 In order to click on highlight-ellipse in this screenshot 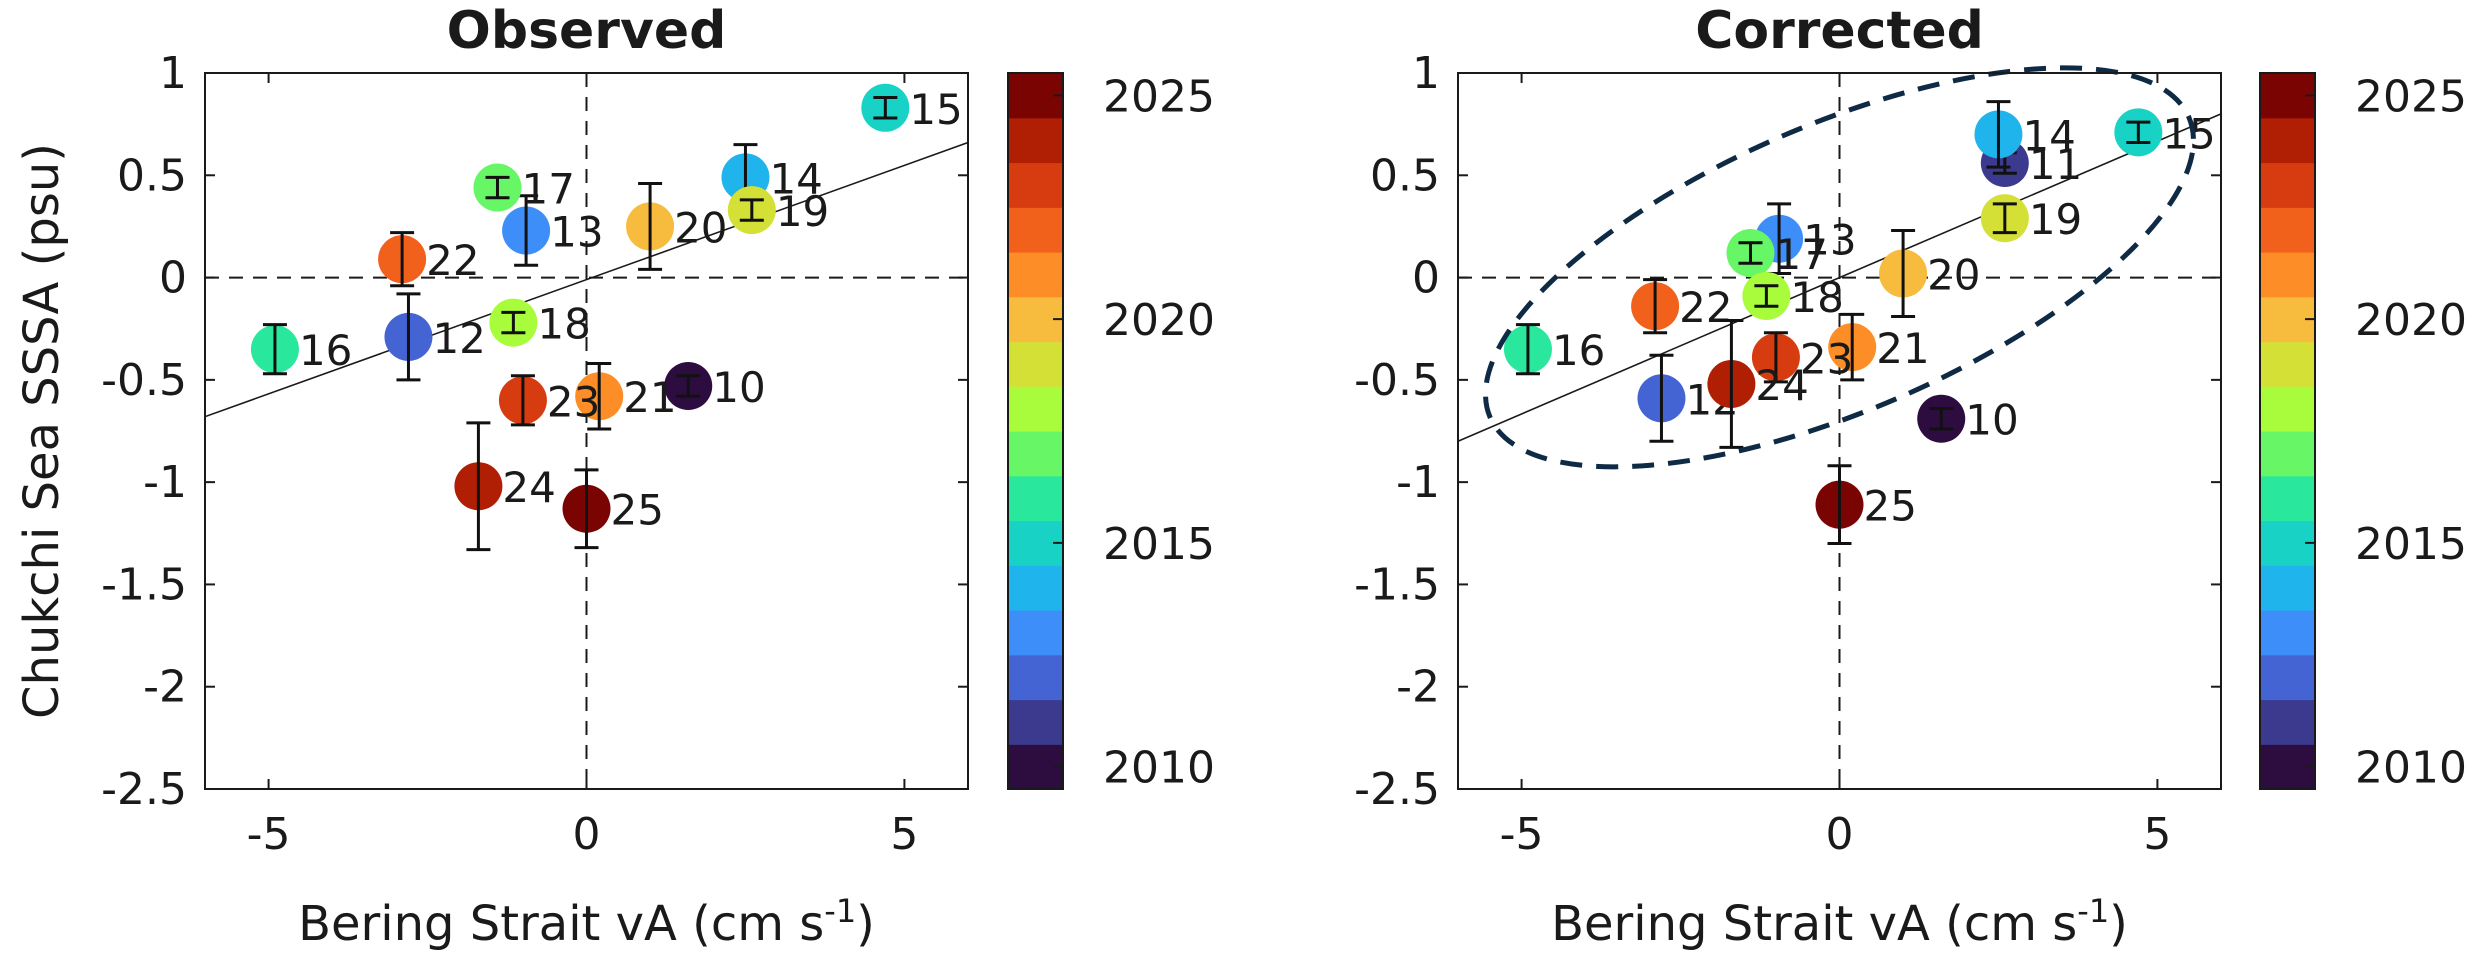, I will do `click(1839, 267)`.